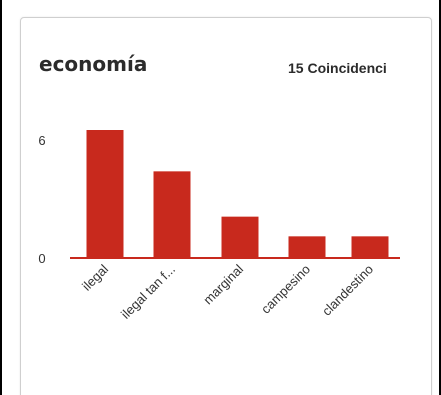  What do you see at coordinates (223, 284) in the screenshot?
I see `x-category-label: marginal` at bounding box center [223, 284].